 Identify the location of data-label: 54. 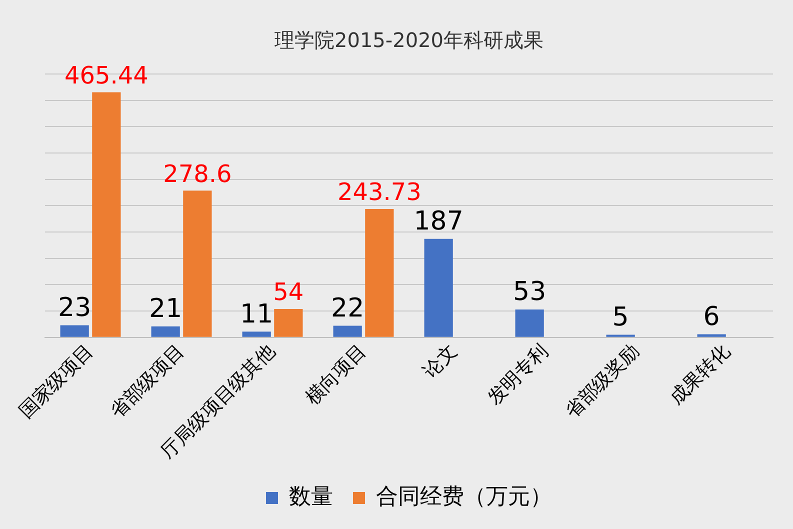
(288, 292).